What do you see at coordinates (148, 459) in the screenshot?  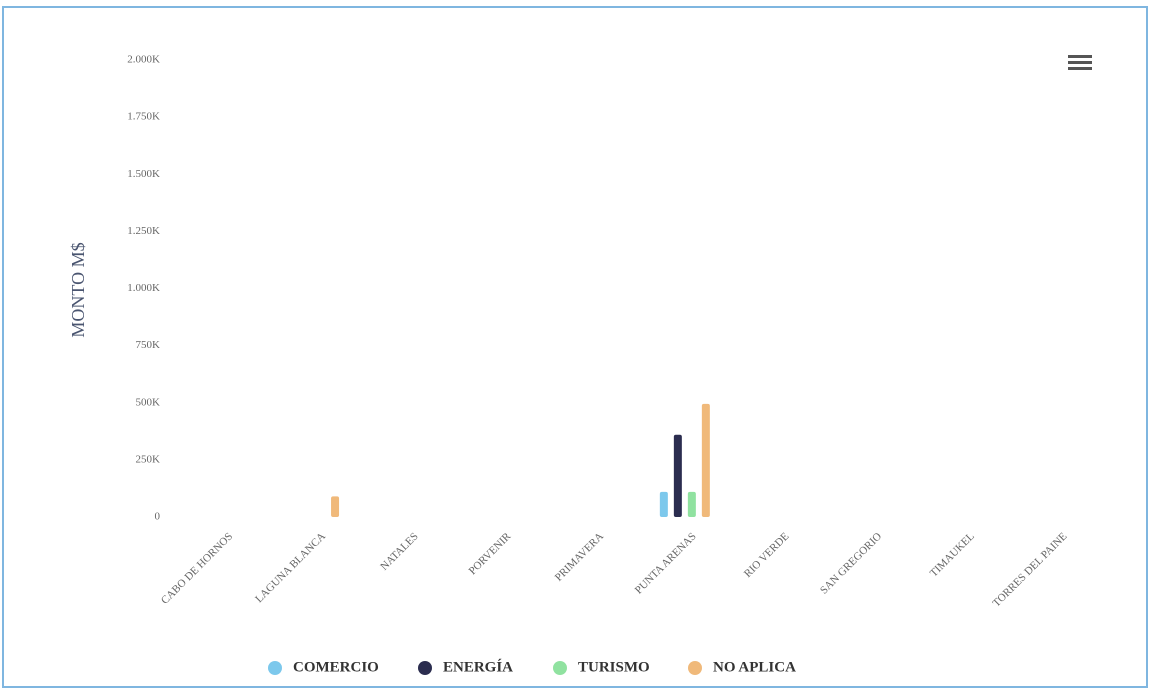 I see `y-tick-label: 250K` at bounding box center [148, 459].